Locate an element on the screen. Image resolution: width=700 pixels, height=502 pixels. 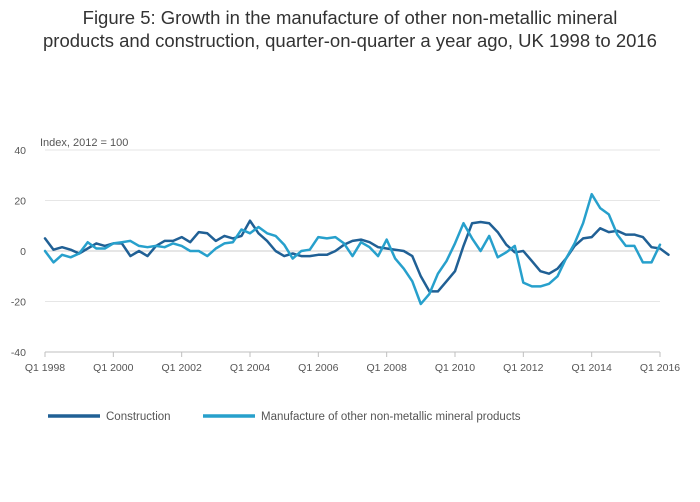
x-tick-label: Q1 2016 is located at coordinates (660, 368).